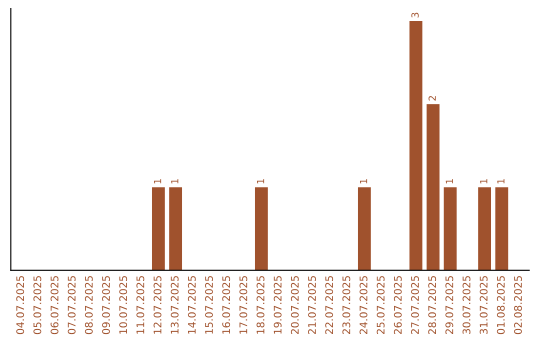 The image size is (540, 340). What do you see at coordinates (174, 305) in the screenshot?
I see `x-tick-label: 13.07.2025` at bounding box center [174, 305].